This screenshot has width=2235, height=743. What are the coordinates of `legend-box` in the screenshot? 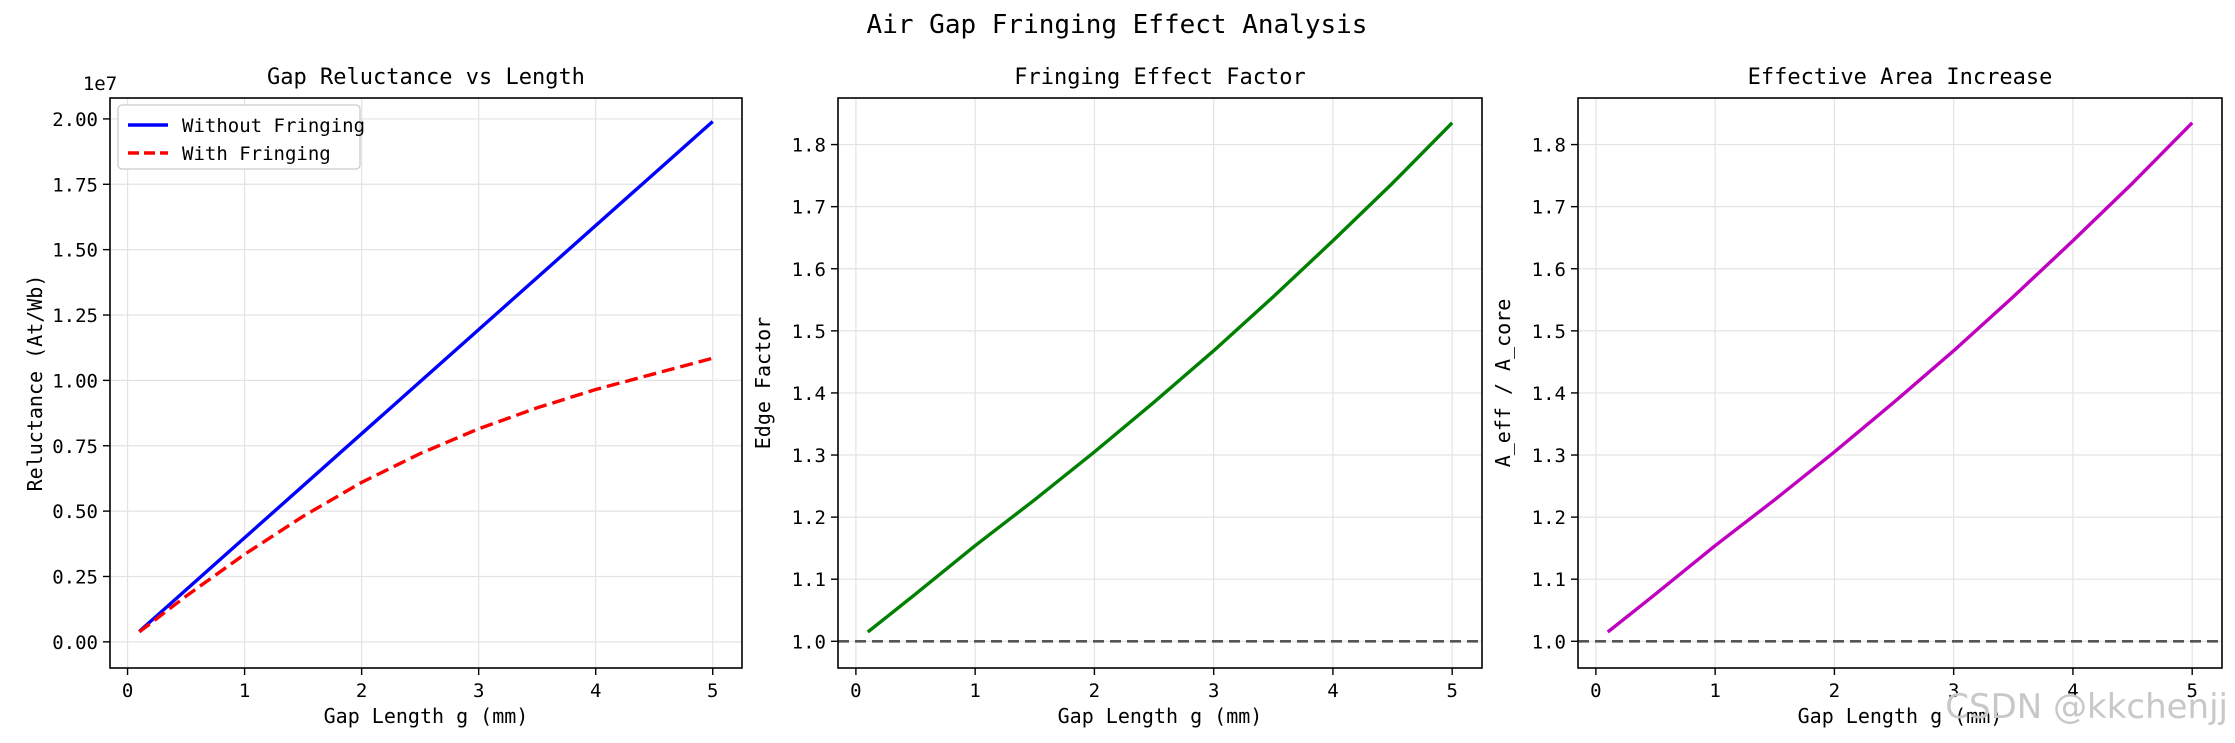 It's located at (239, 137).